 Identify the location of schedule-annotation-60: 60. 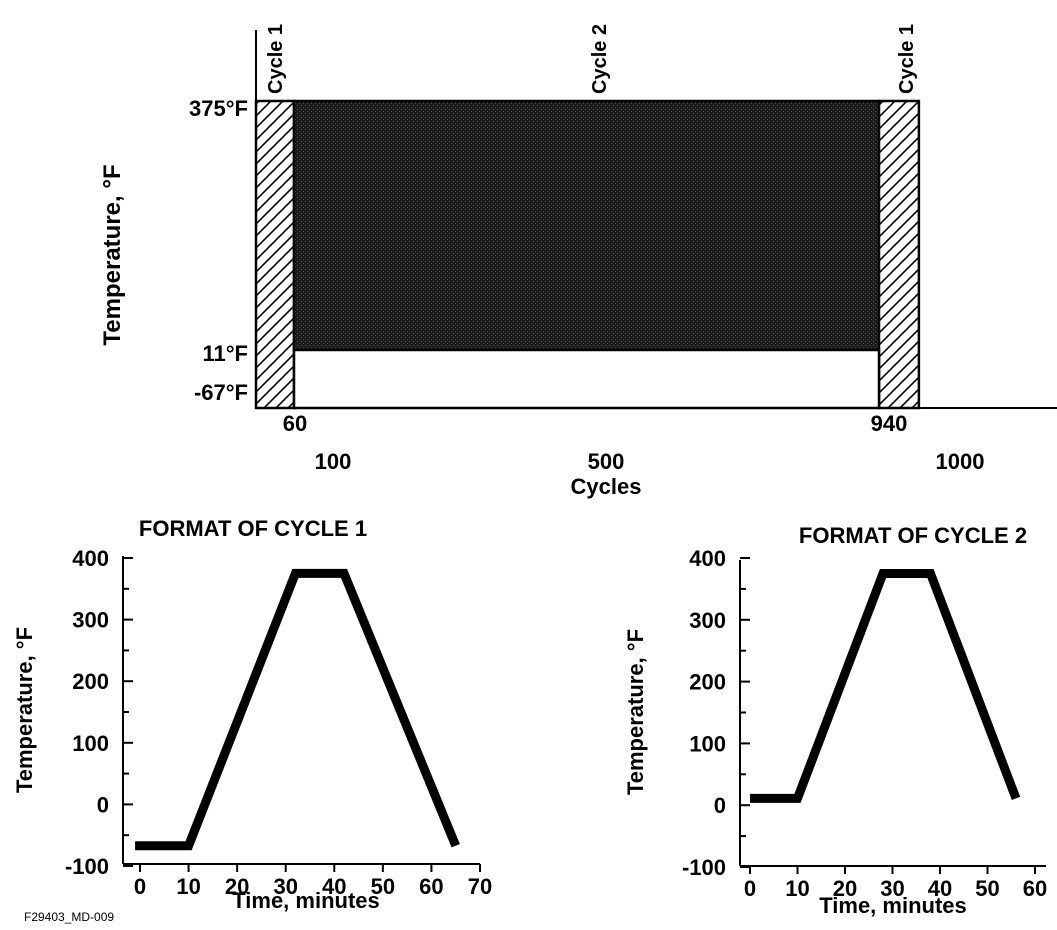
(295, 423).